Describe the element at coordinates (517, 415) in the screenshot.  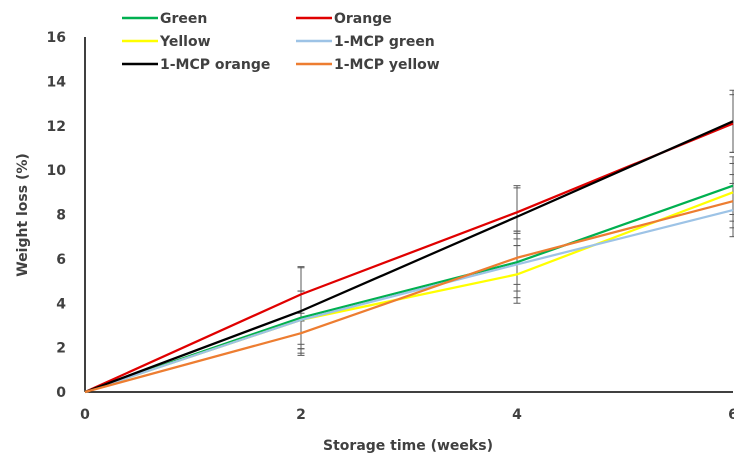
I see `x-tick-label: 4` at that location.